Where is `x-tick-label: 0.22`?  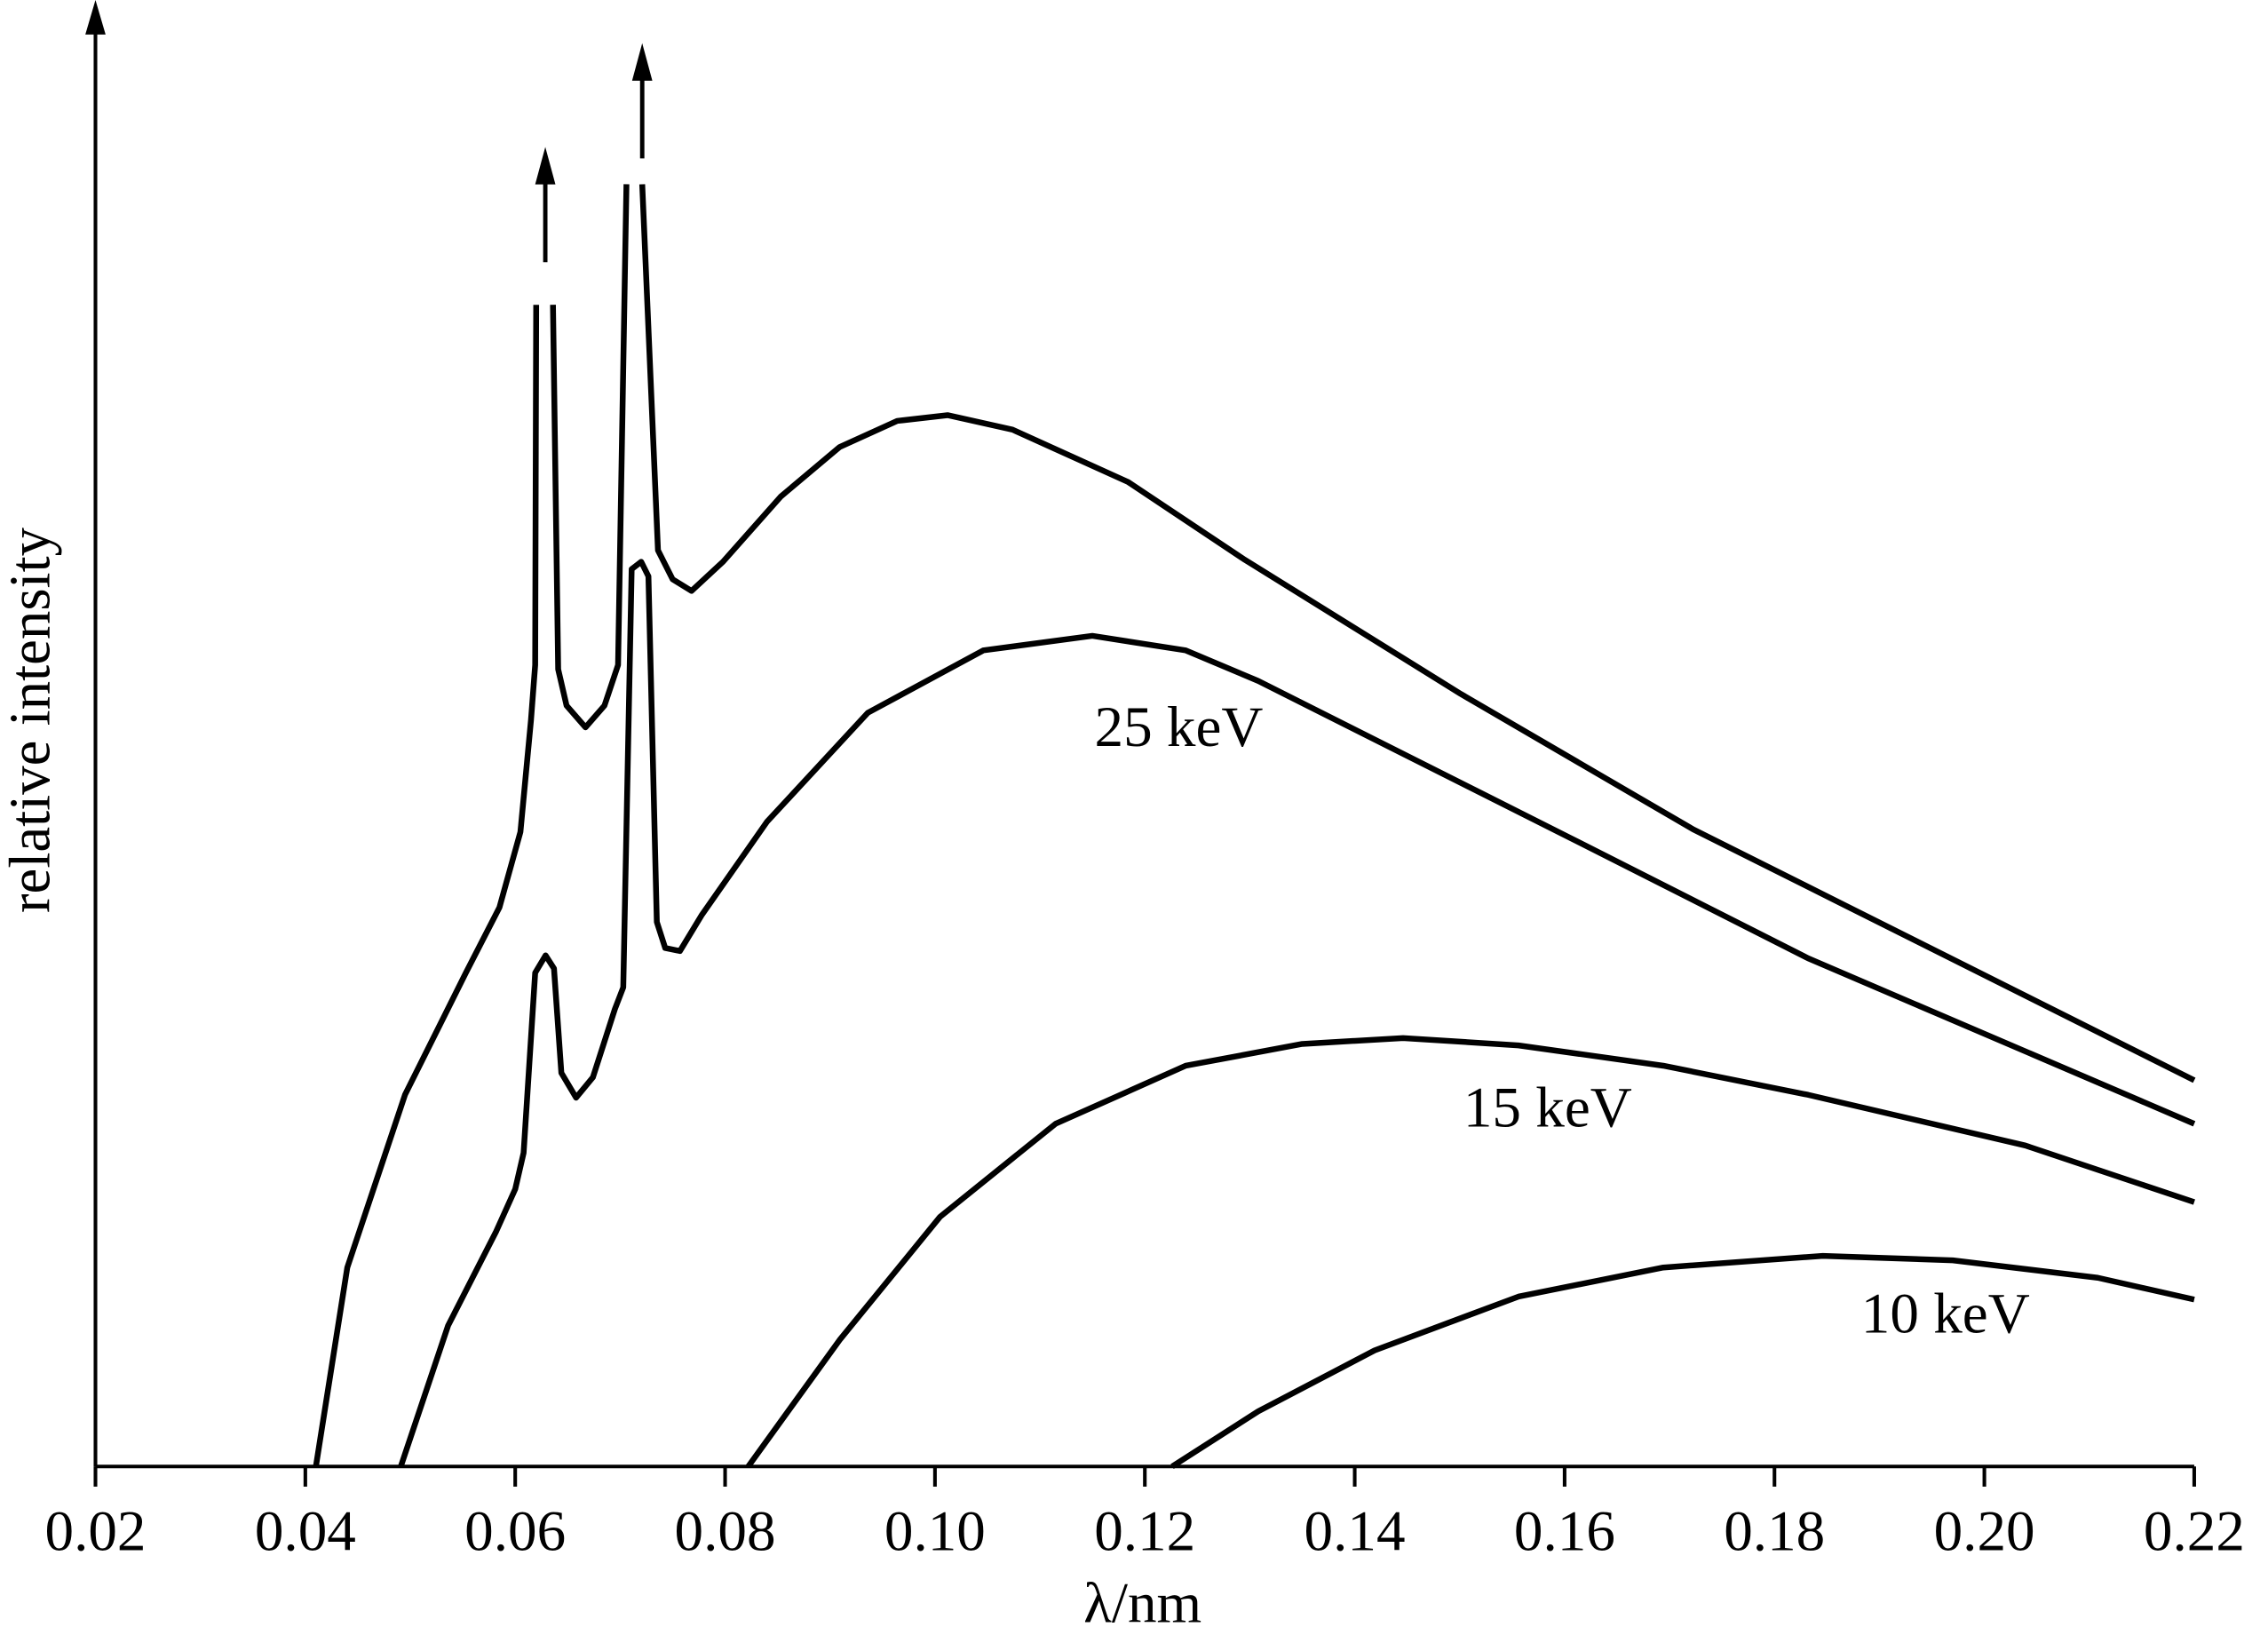
x-tick-label: 0.22 is located at coordinates (2195, 1531).